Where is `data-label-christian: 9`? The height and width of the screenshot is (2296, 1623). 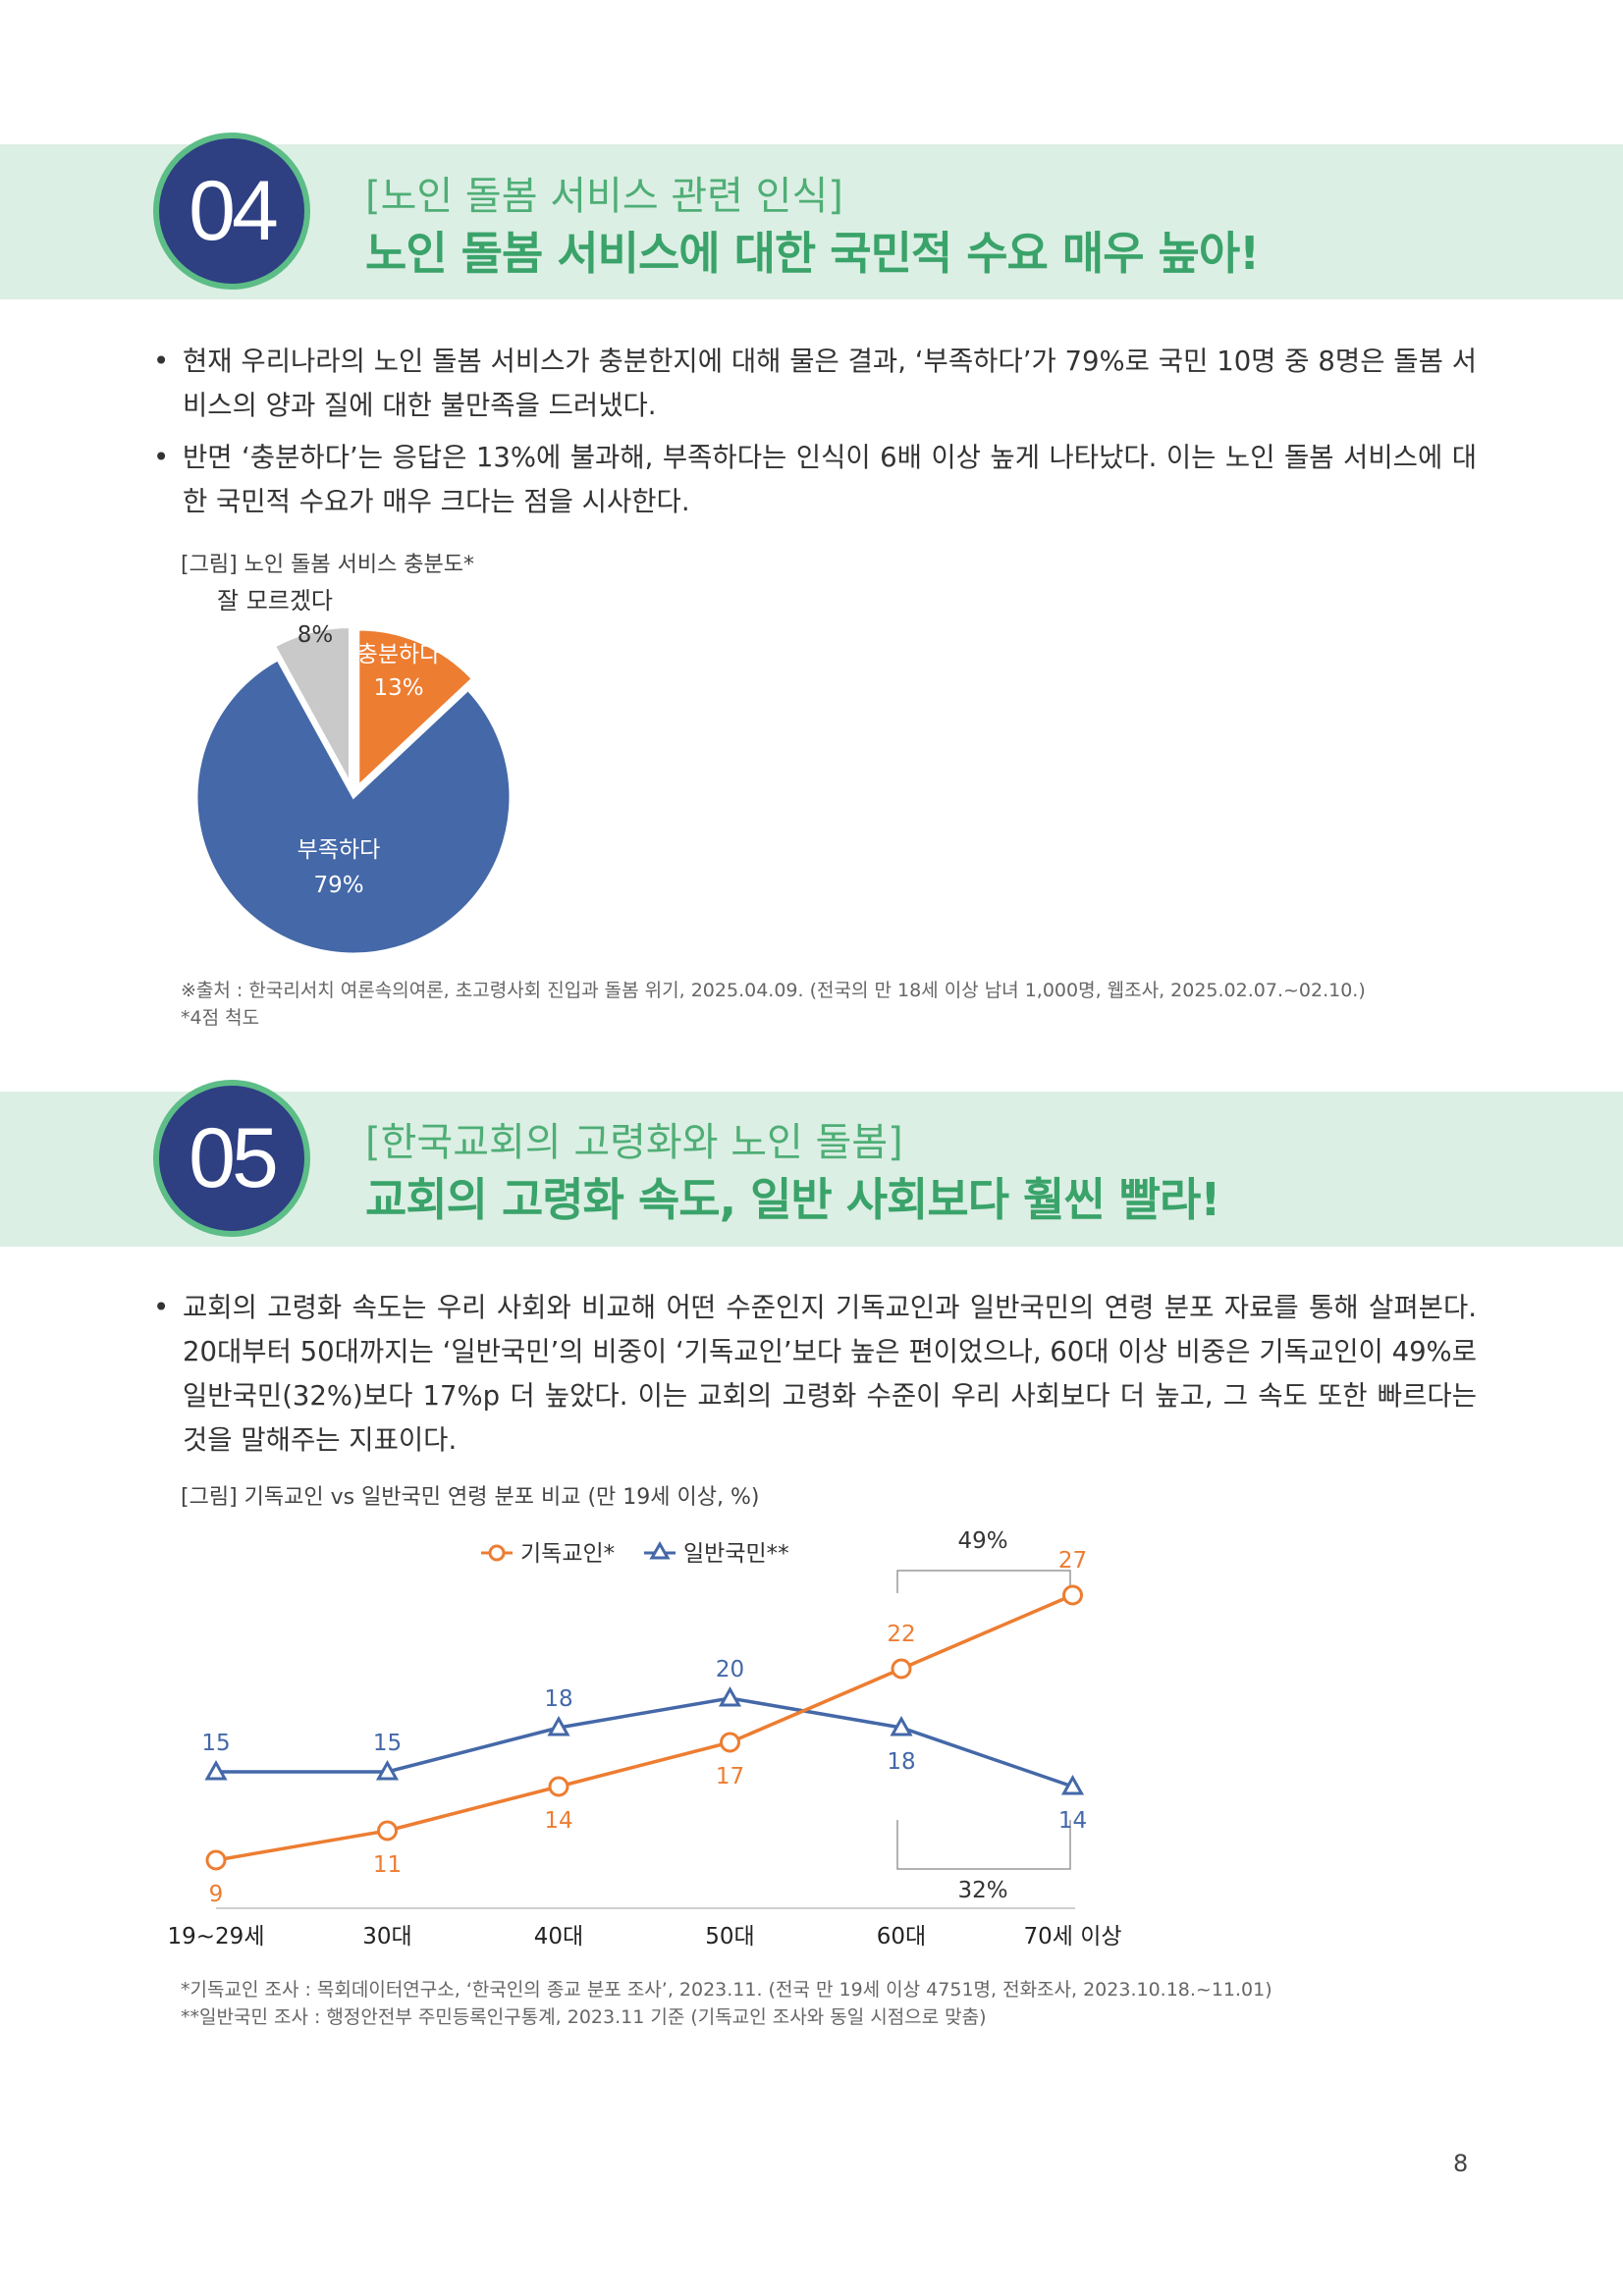 data-label-christian: 9 is located at coordinates (217, 1894).